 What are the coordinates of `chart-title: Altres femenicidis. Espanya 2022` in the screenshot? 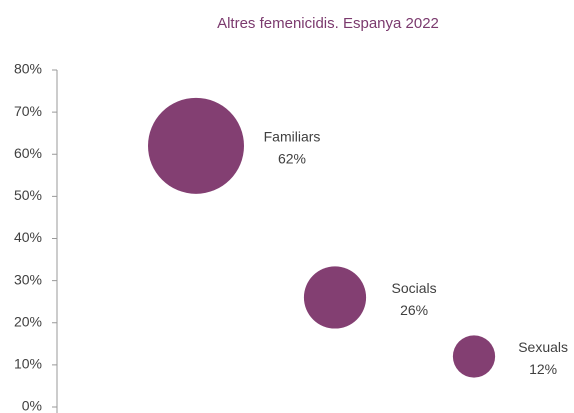 It's located at (328, 23).